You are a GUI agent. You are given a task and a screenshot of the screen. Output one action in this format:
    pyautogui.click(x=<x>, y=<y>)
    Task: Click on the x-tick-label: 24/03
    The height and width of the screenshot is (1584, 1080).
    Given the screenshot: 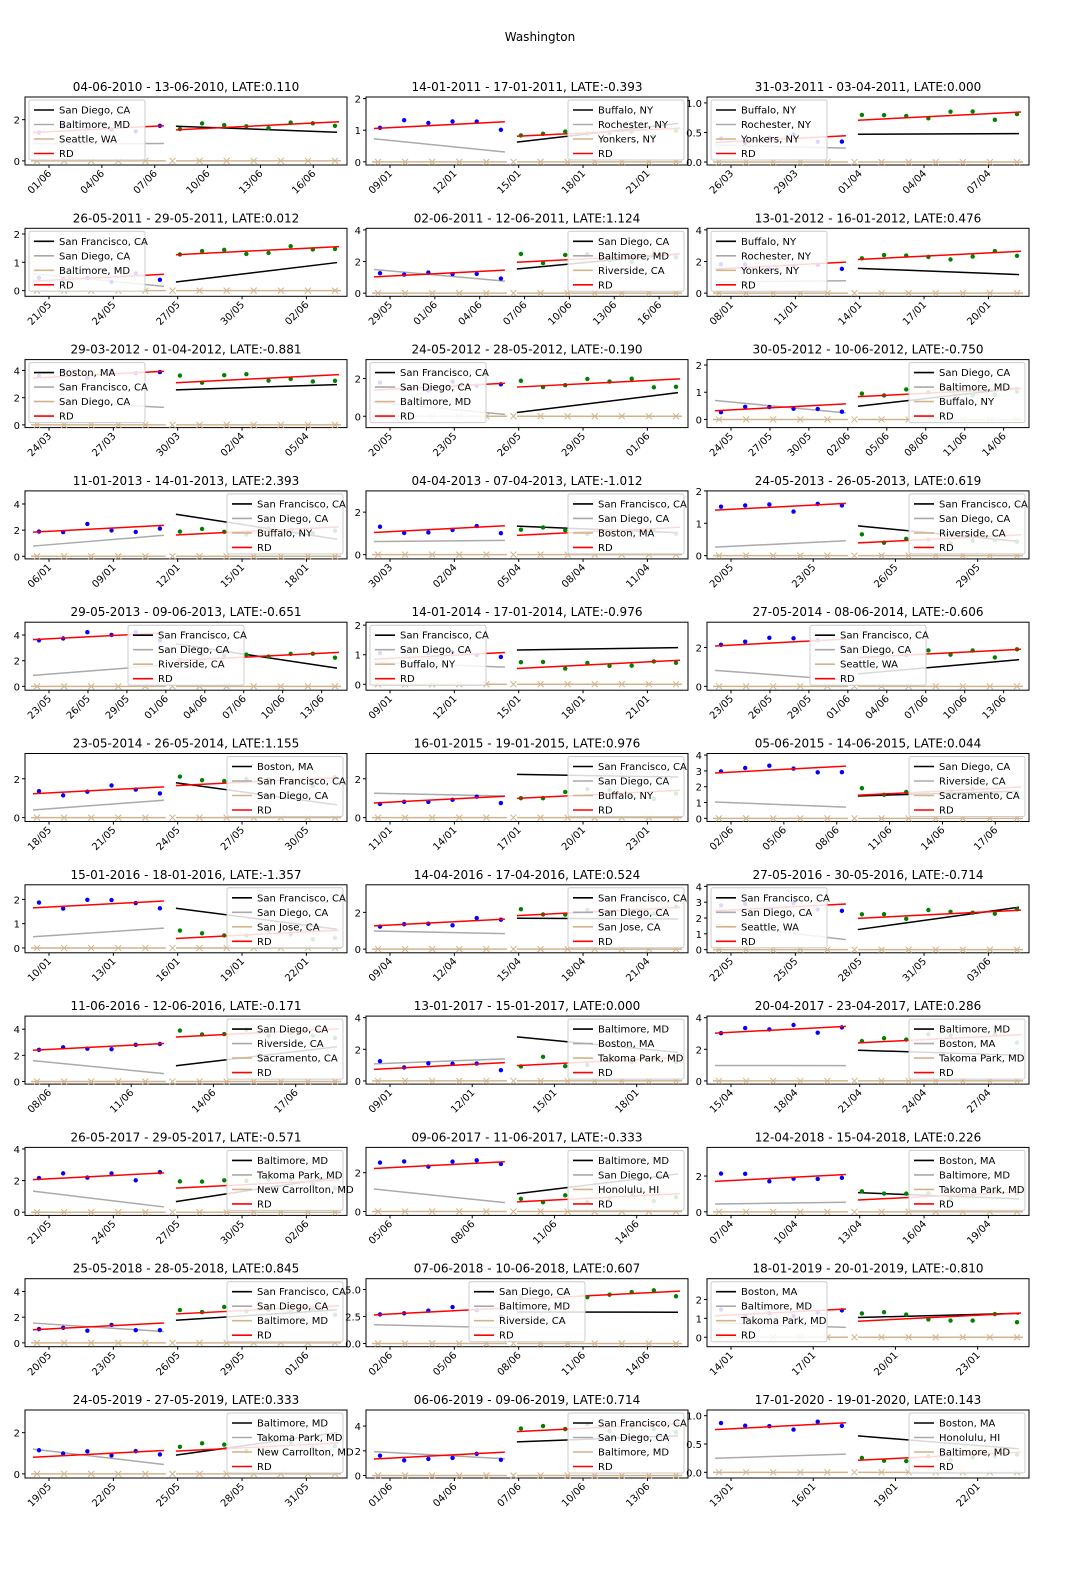 What is the action you would take?
    pyautogui.click(x=40, y=445)
    